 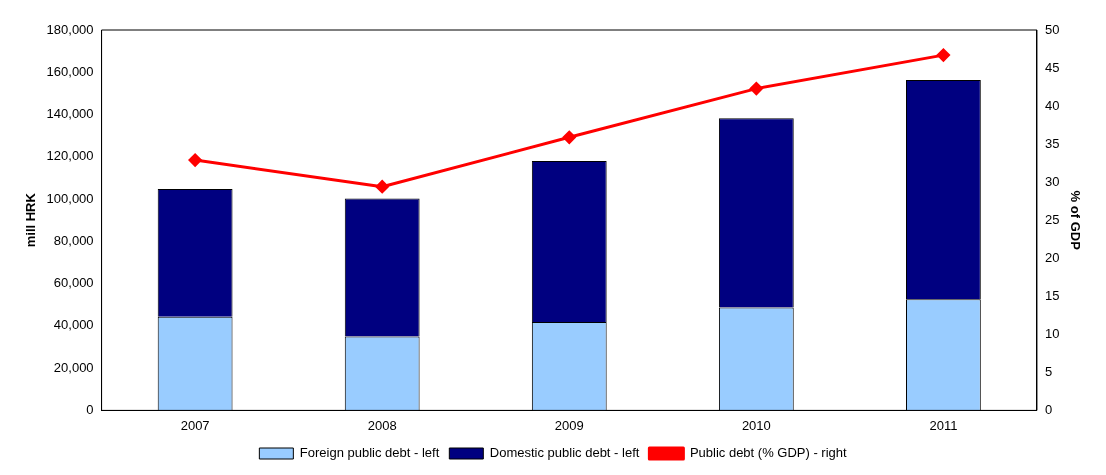 I want to click on y2-tick-label: 15, so click(x=1052, y=295).